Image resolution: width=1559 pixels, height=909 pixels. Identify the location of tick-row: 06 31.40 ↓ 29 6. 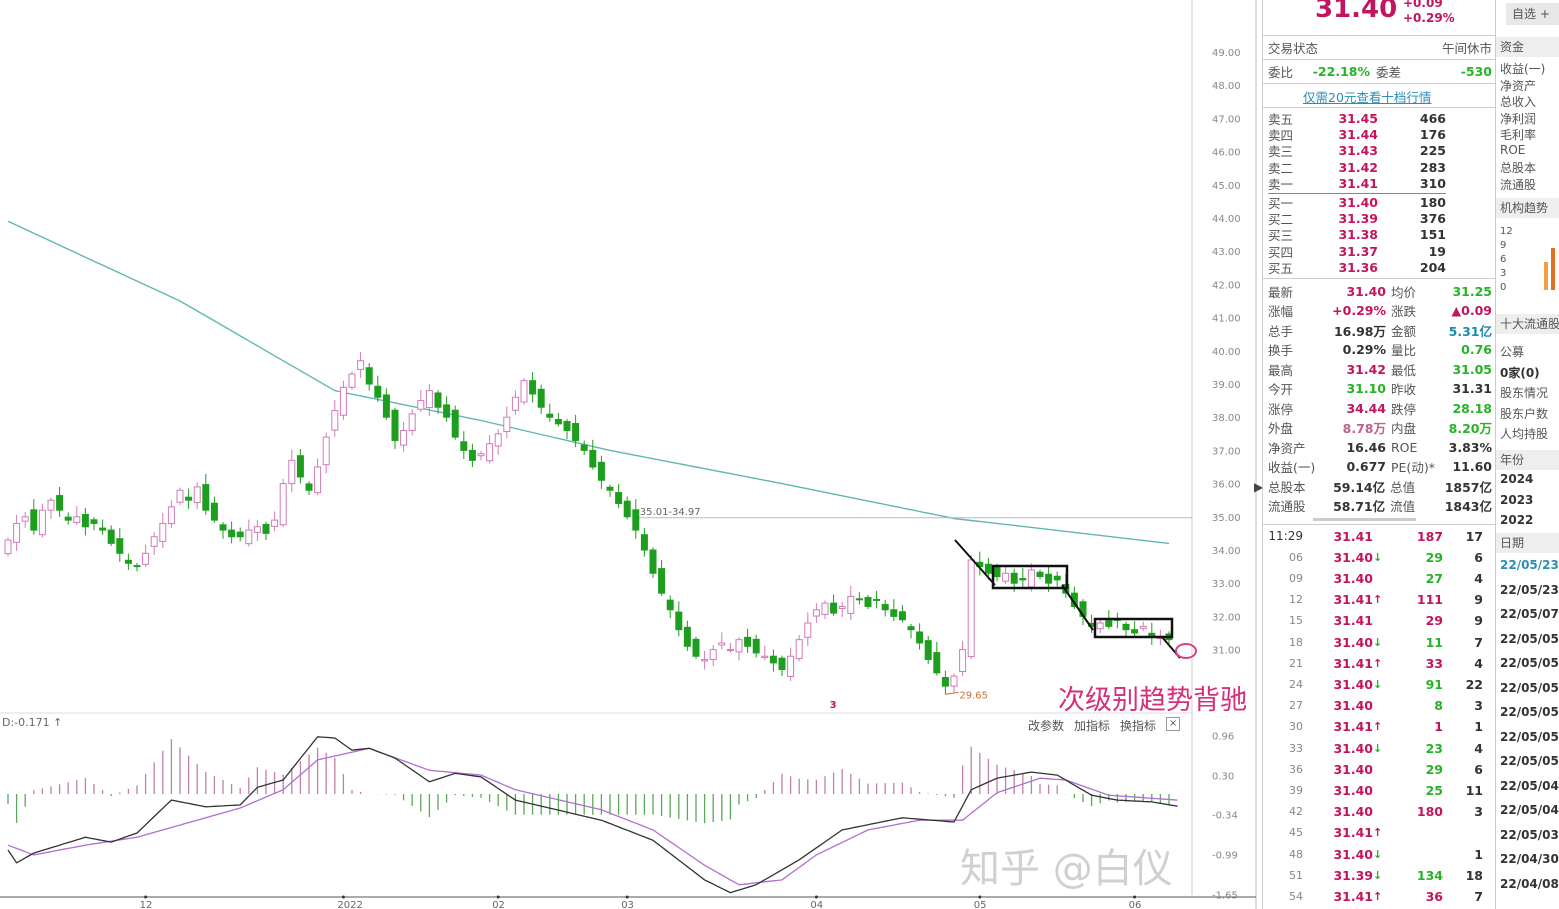
(1379, 557).